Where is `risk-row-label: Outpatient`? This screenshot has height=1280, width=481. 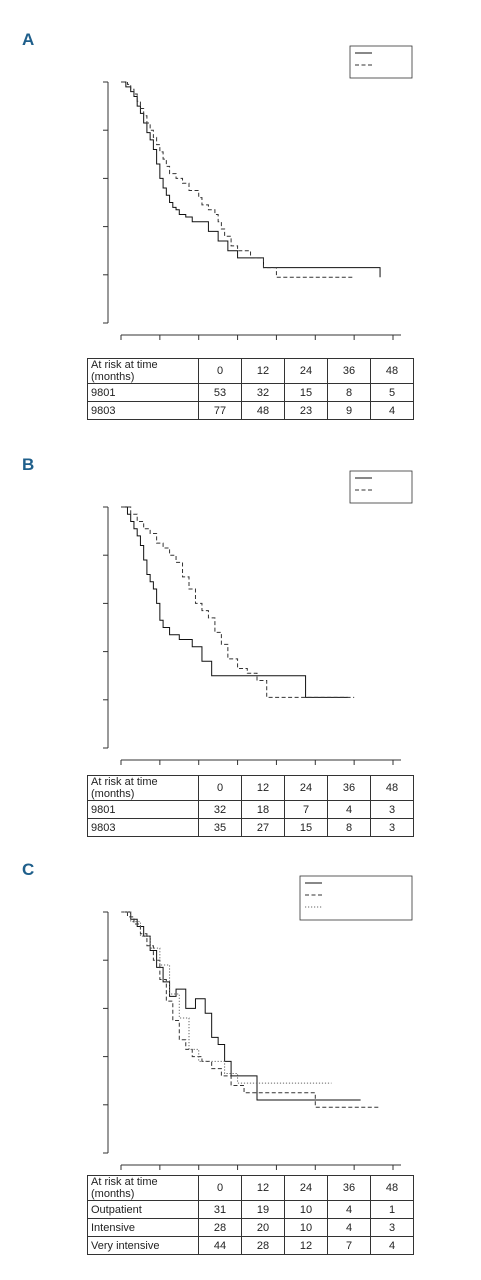
risk-row-label: Outpatient is located at coordinates (143, 1209).